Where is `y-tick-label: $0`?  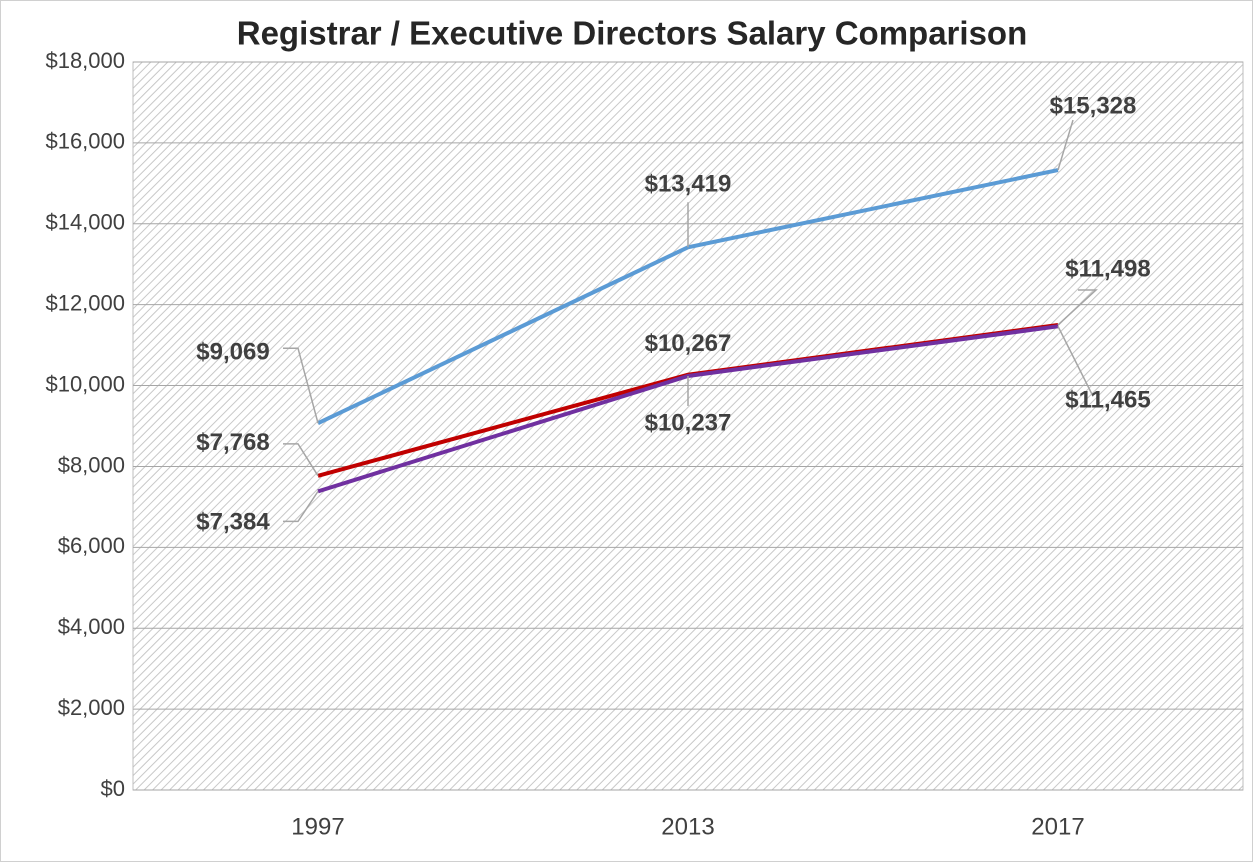
y-tick-label: $0 is located at coordinates (113, 788).